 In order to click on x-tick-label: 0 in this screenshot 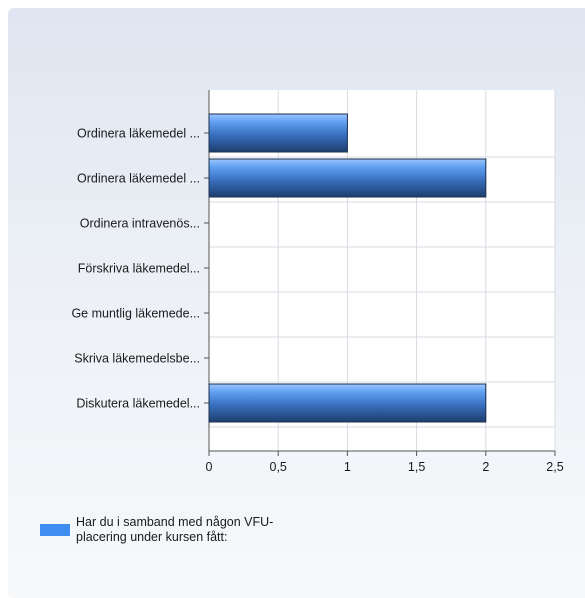, I will do `click(209, 467)`.